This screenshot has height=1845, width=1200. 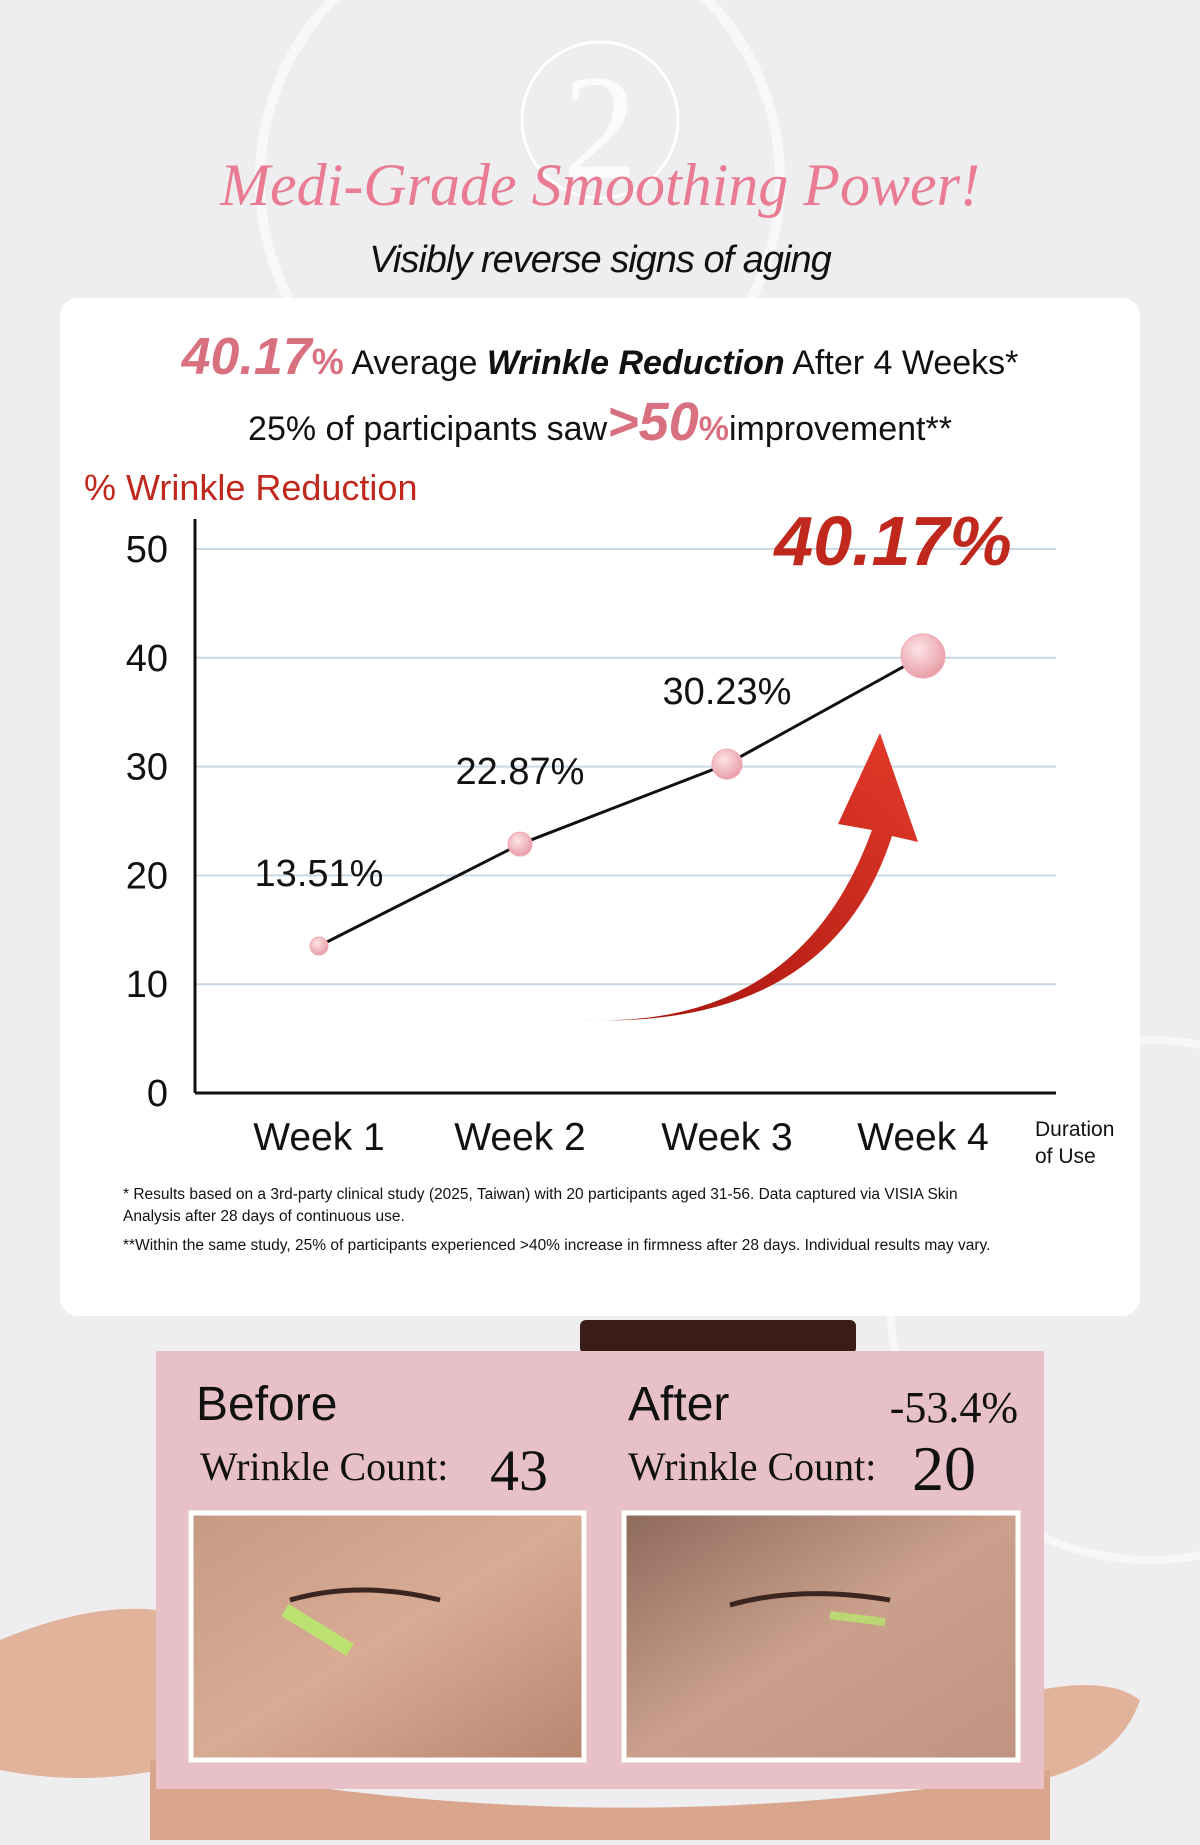 What do you see at coordinates (319, 1137) in the screenshot?
I see `x-tick-label: Week 1` at bounding box center [319, 1137].